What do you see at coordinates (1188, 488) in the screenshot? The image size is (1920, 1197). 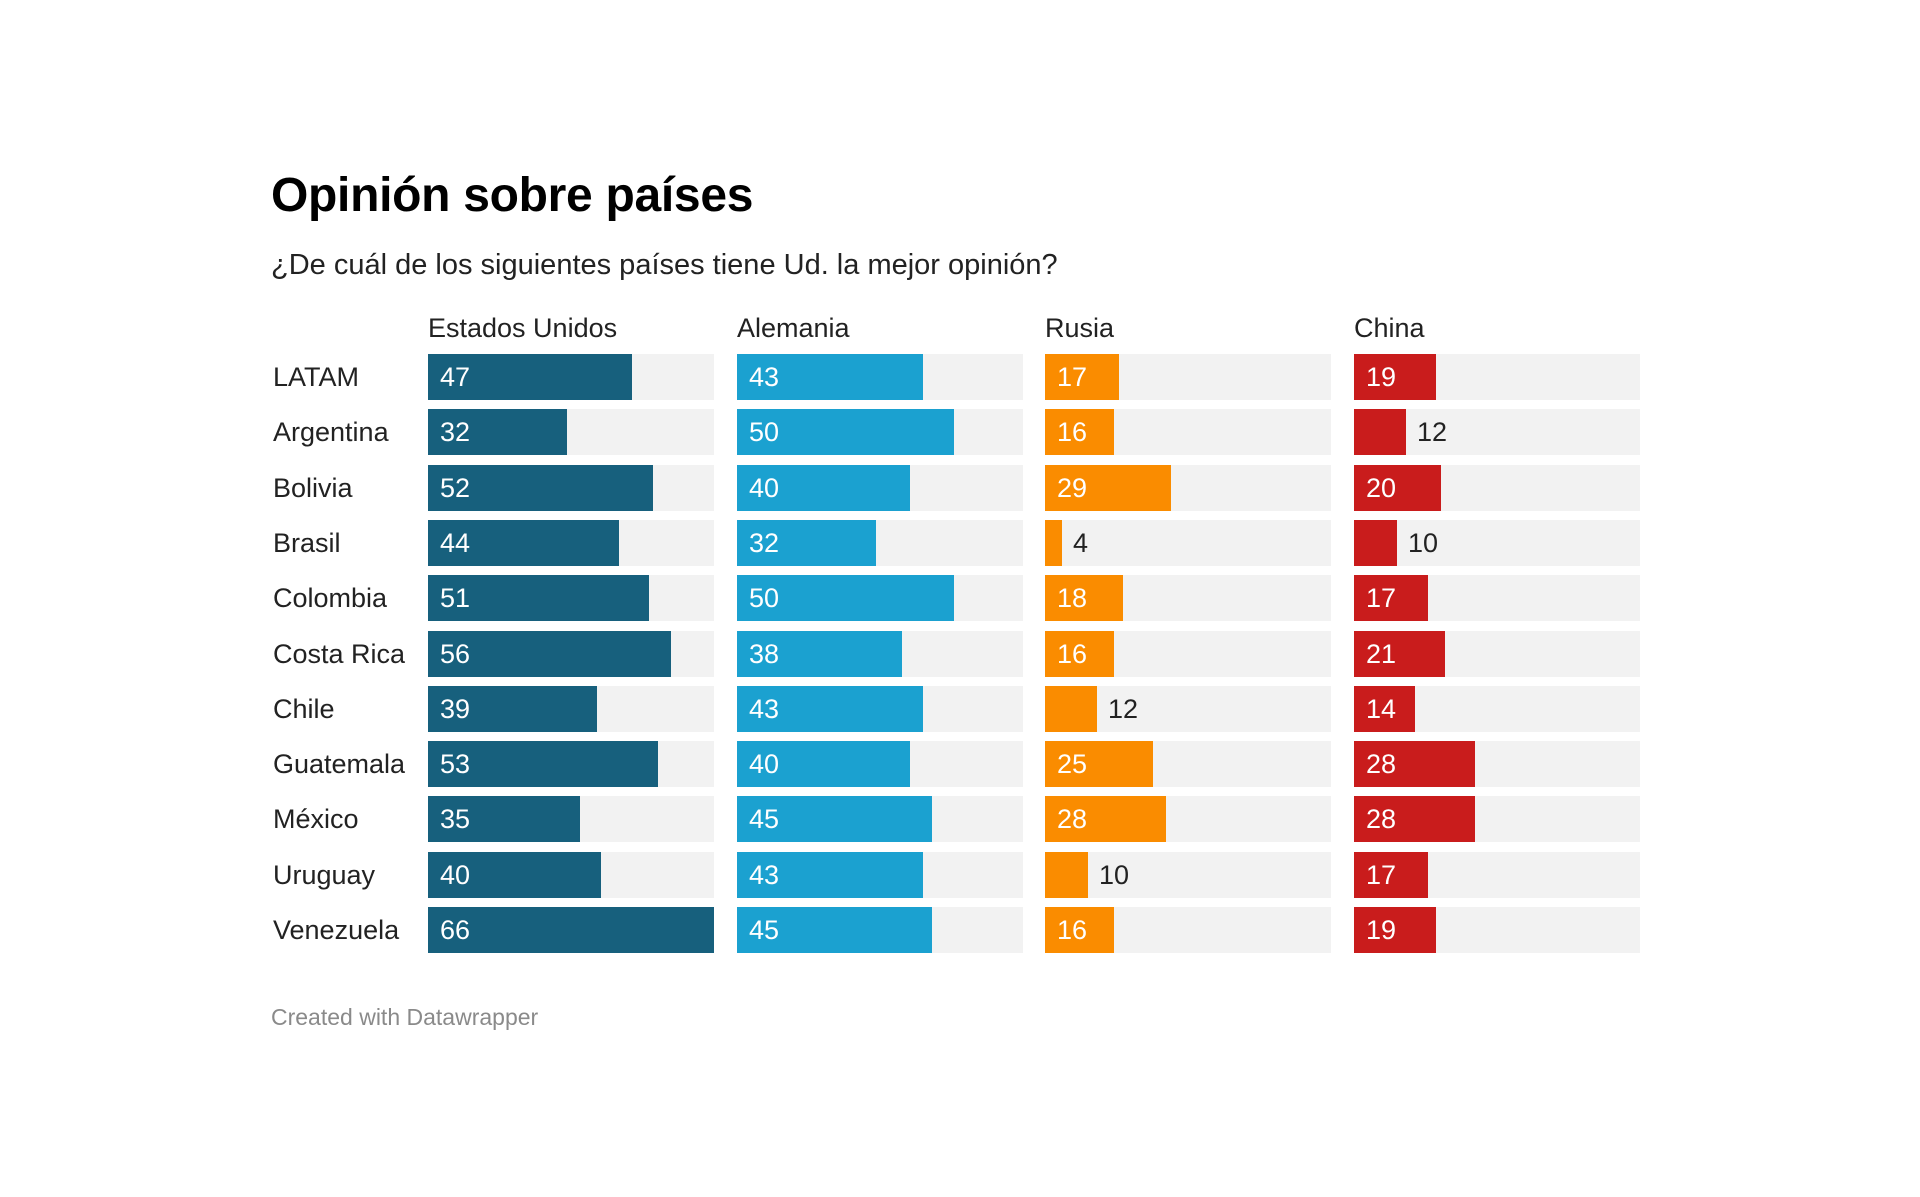 I see `bar-track: 29` at bounding box center [1188, 488].